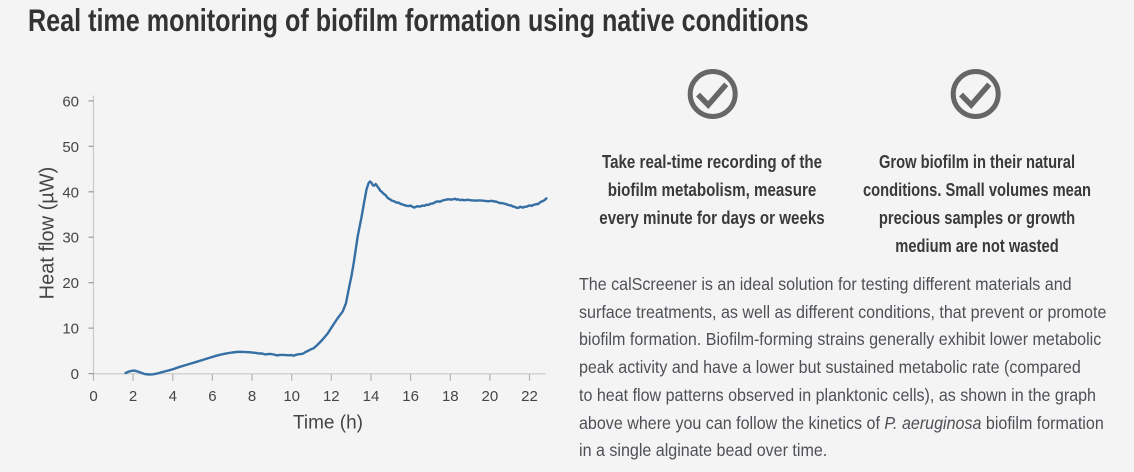 The image size is (1134, 472). I want to click on svg-text: 40, so click(70, 192).